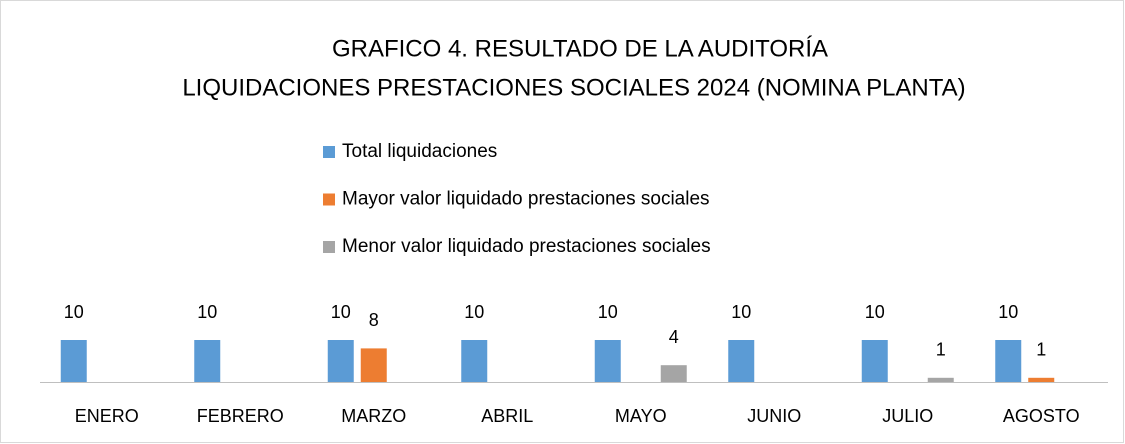  What do you see at coordinates (107, 416) in the screenshot?
I see `x-tick-label: ENERO` at bounding box center [107, 416].